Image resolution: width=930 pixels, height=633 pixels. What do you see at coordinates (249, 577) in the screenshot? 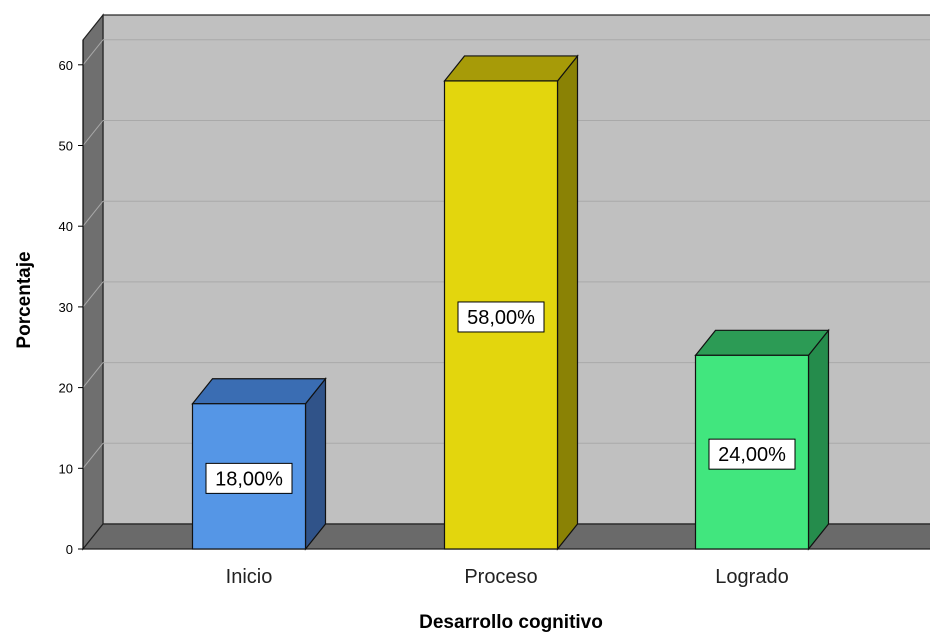
I see `x-tick-label: Inicio` at bounding box center [249, 577].